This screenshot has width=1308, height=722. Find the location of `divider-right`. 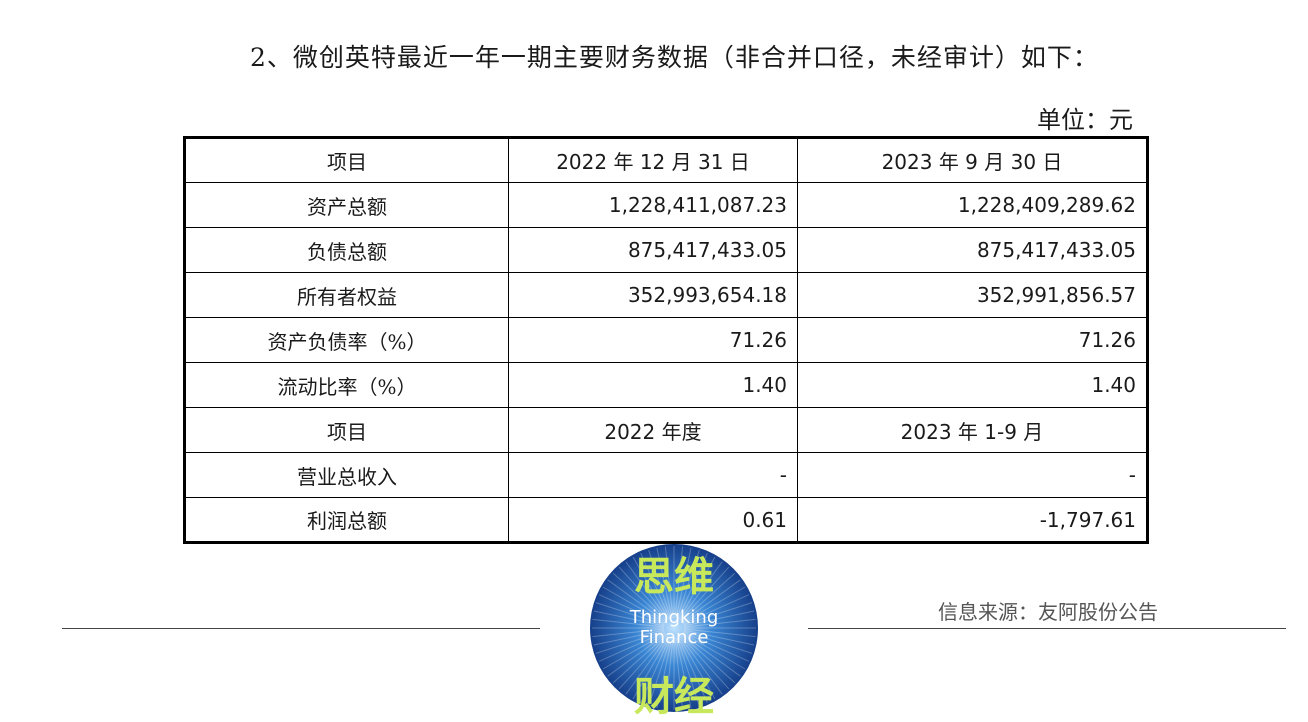

divider-right is located at coordinates (1047, 628).